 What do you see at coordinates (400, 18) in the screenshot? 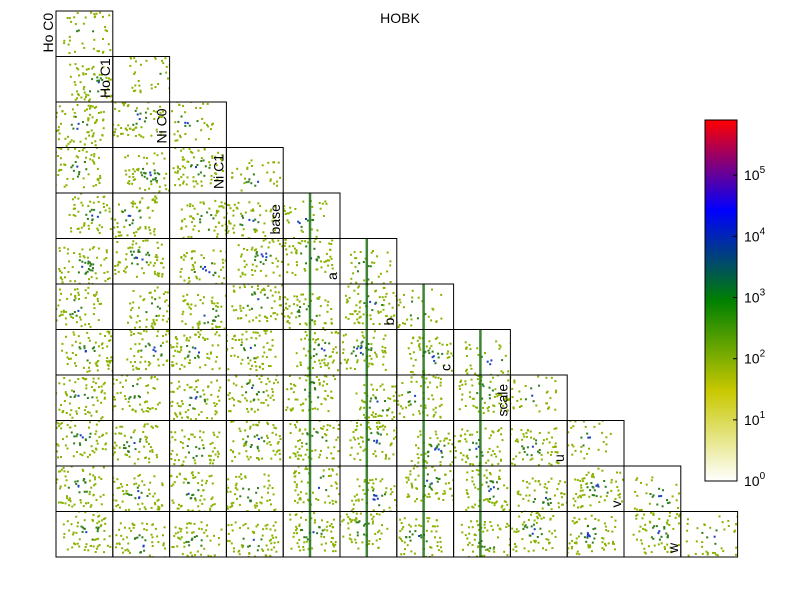
I see `chart-title: HOBK` at bounding box center [400, 18].